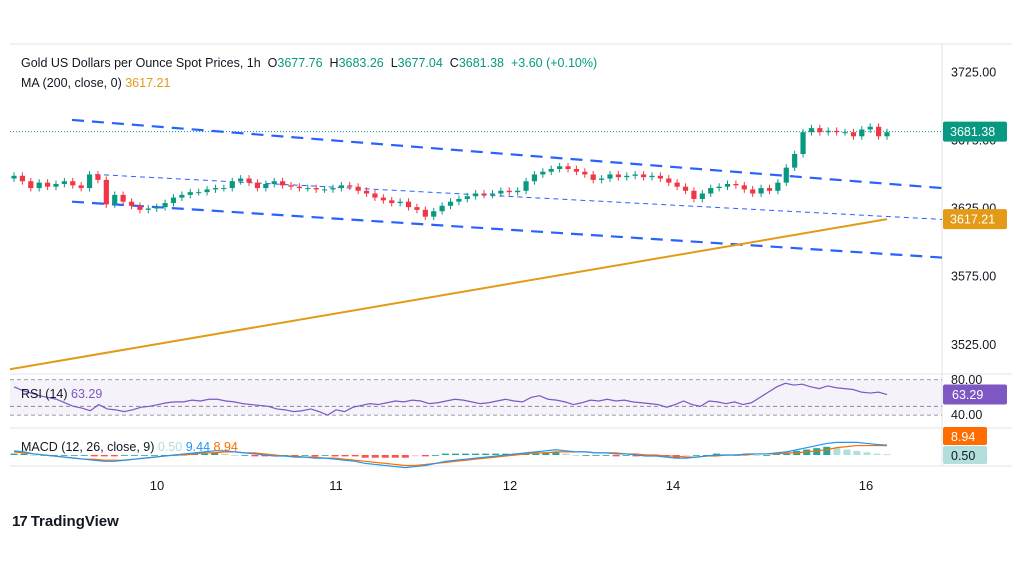 This screenshot has width=1024, height=581. Describe the element at coordinates (272, 63) in the screenshot. I see `open-label: O` at that location.